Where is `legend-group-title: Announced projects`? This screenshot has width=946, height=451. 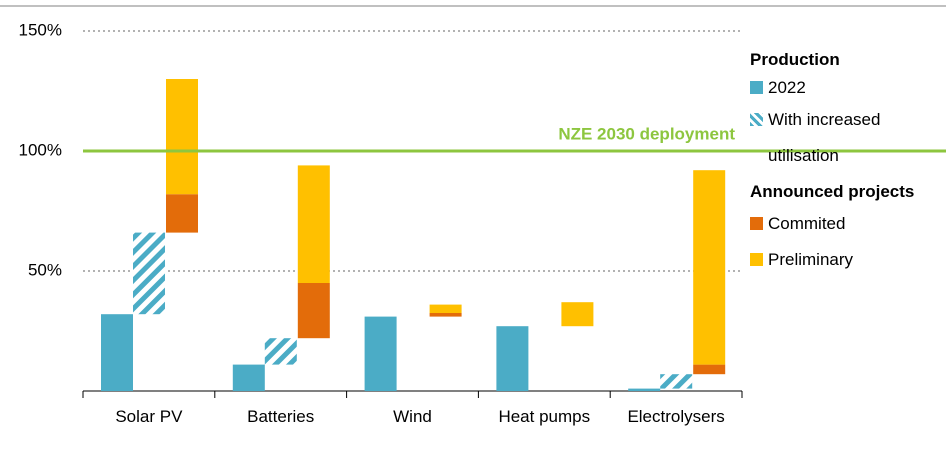 legend-group-title: Announced projects is located at coordinates (832, 191).